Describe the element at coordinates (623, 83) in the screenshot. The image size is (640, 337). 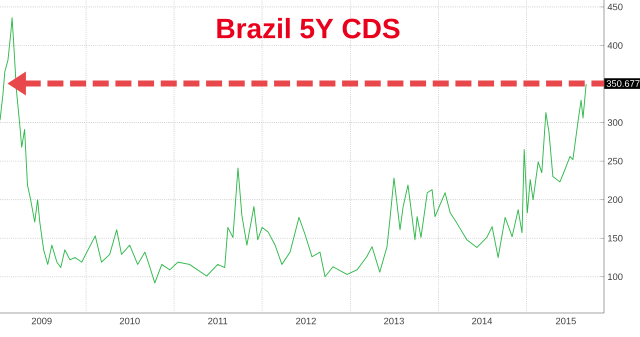
I see `ref-line-label: 350.677` at that location.